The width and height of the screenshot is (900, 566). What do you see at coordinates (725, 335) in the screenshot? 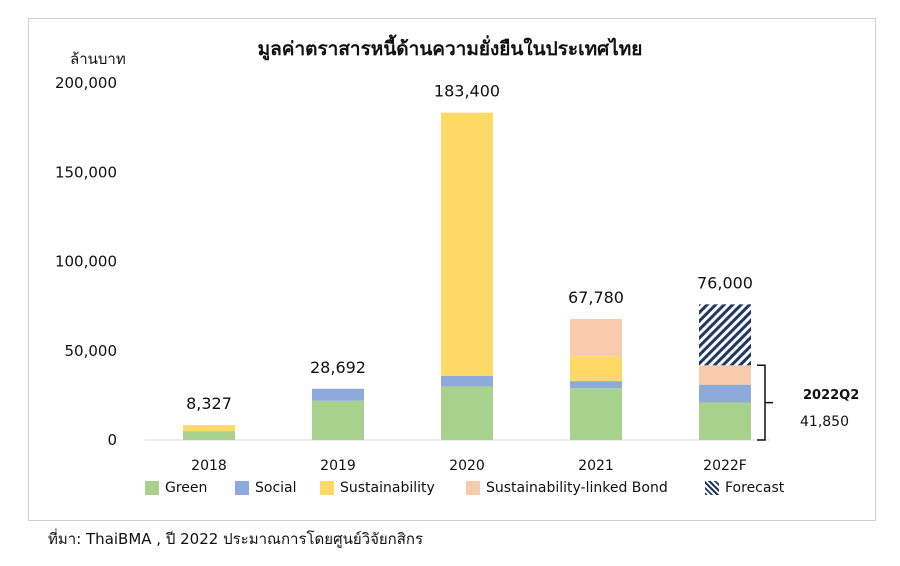
I see `bar-forecast-2022f` at bounding box center [725, 335].